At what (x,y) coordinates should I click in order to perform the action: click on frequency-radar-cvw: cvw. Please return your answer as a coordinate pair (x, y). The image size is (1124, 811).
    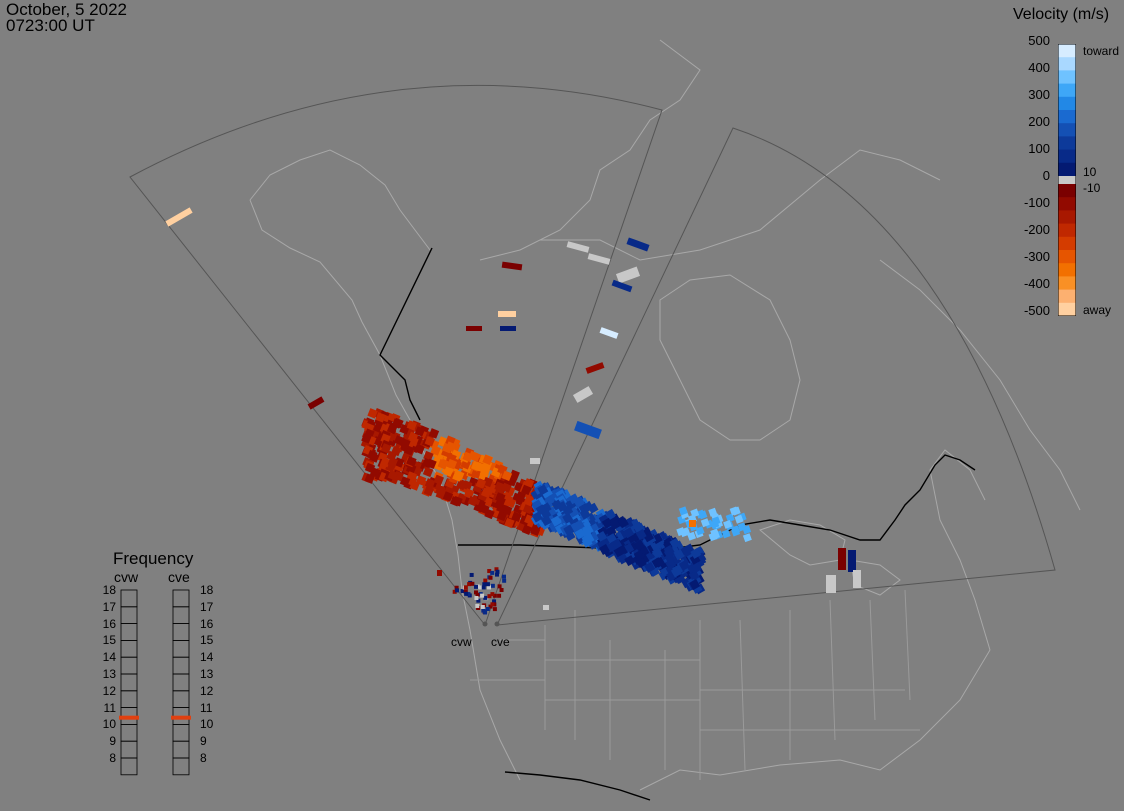
    Looking at the image, I should click on (126, 577).